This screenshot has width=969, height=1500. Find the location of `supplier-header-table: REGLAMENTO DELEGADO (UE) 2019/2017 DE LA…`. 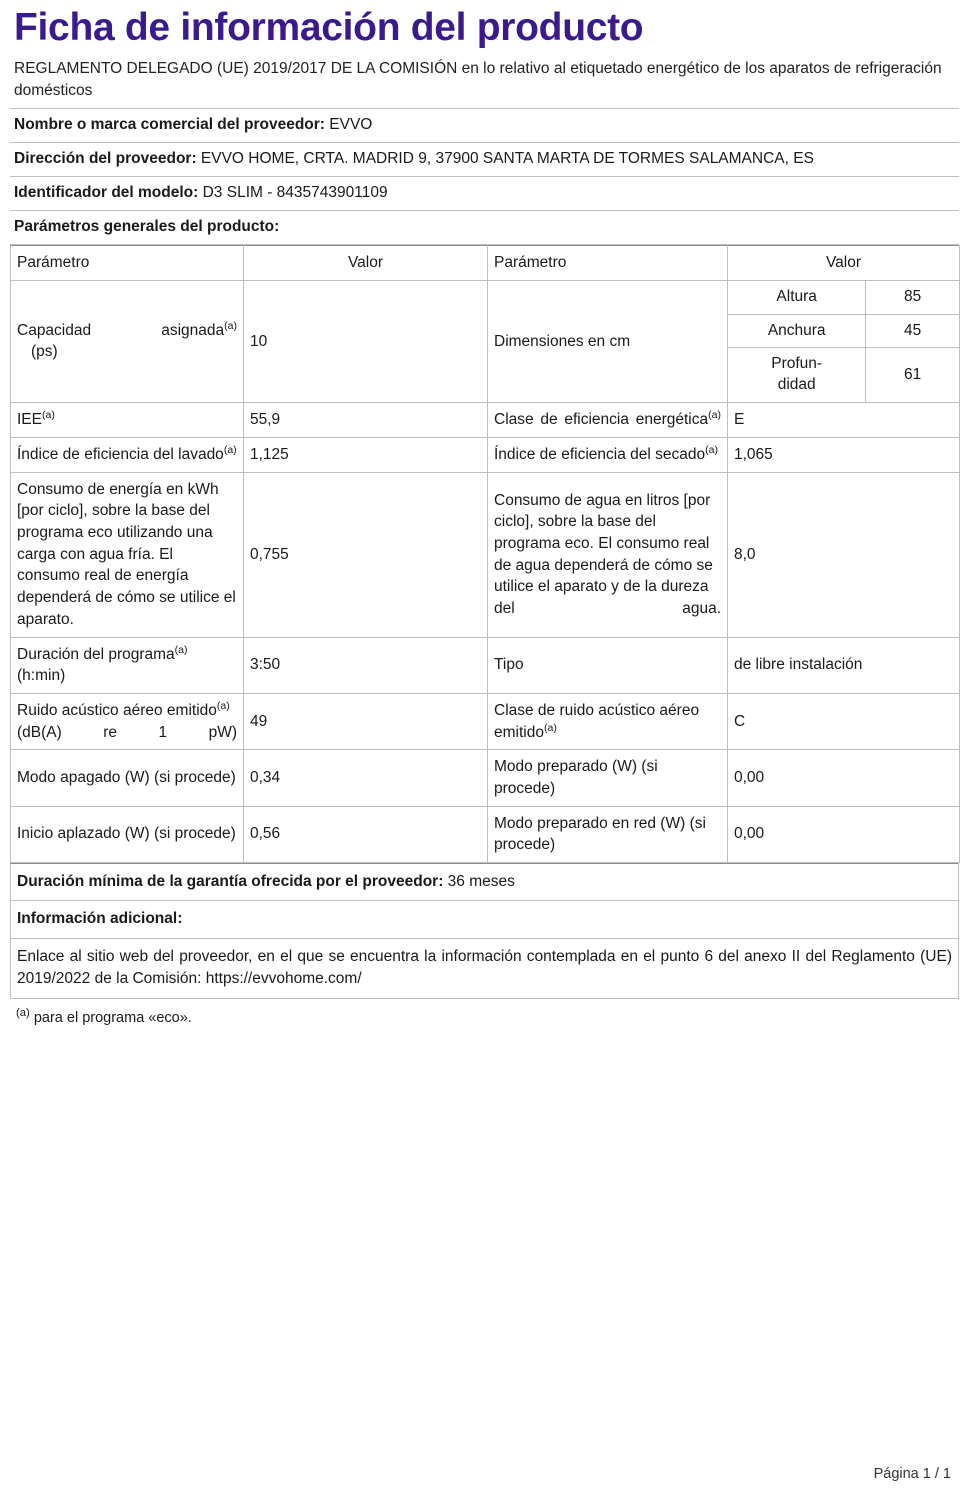

supplier-header-table: REGLAMENTO DELEGADO (UE) 2019/2017 DE LA… is located at coordinates (484, 148).